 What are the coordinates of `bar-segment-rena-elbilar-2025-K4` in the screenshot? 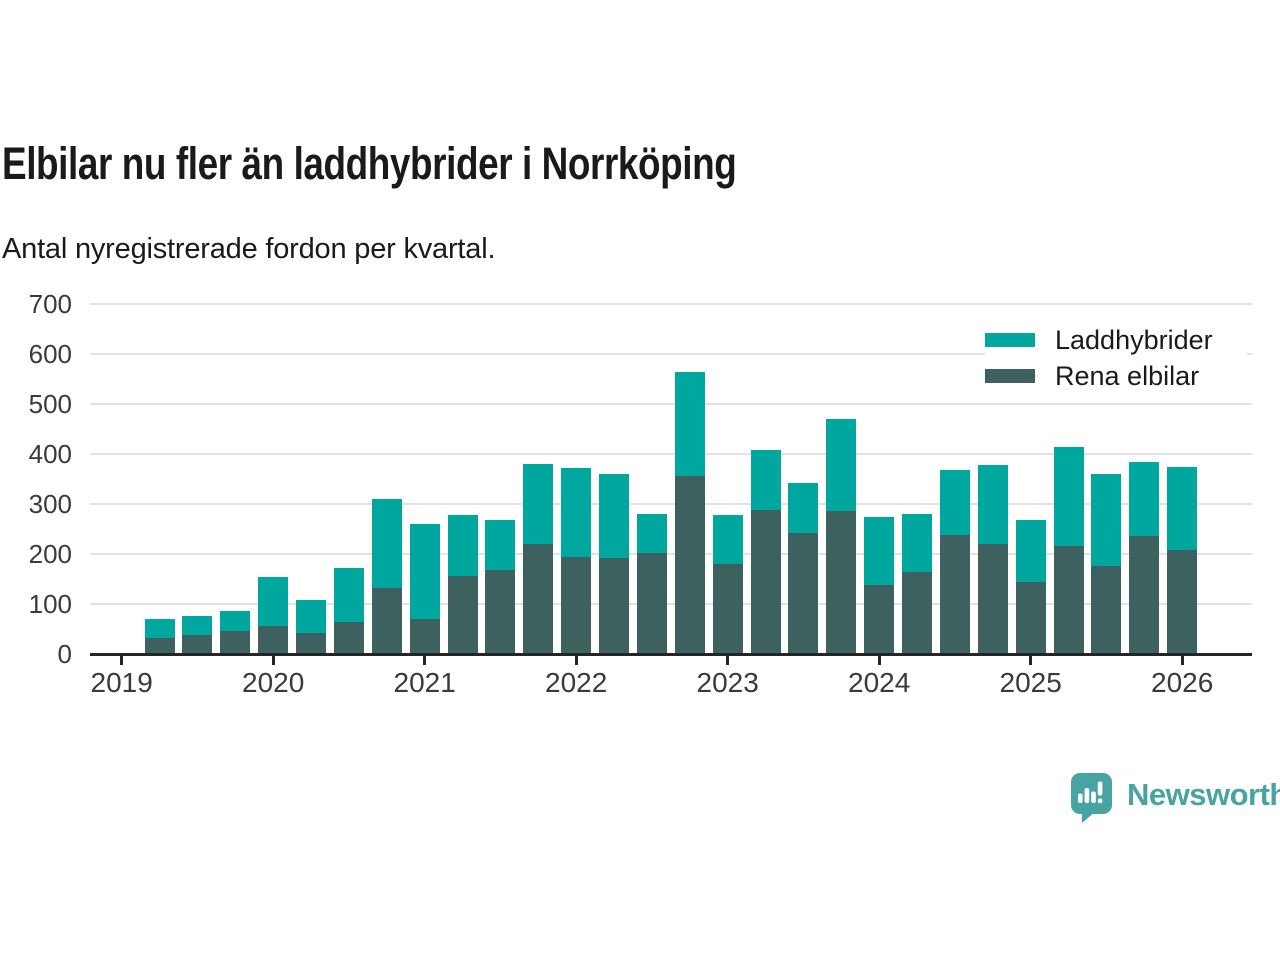 It's located at (1144, 594).